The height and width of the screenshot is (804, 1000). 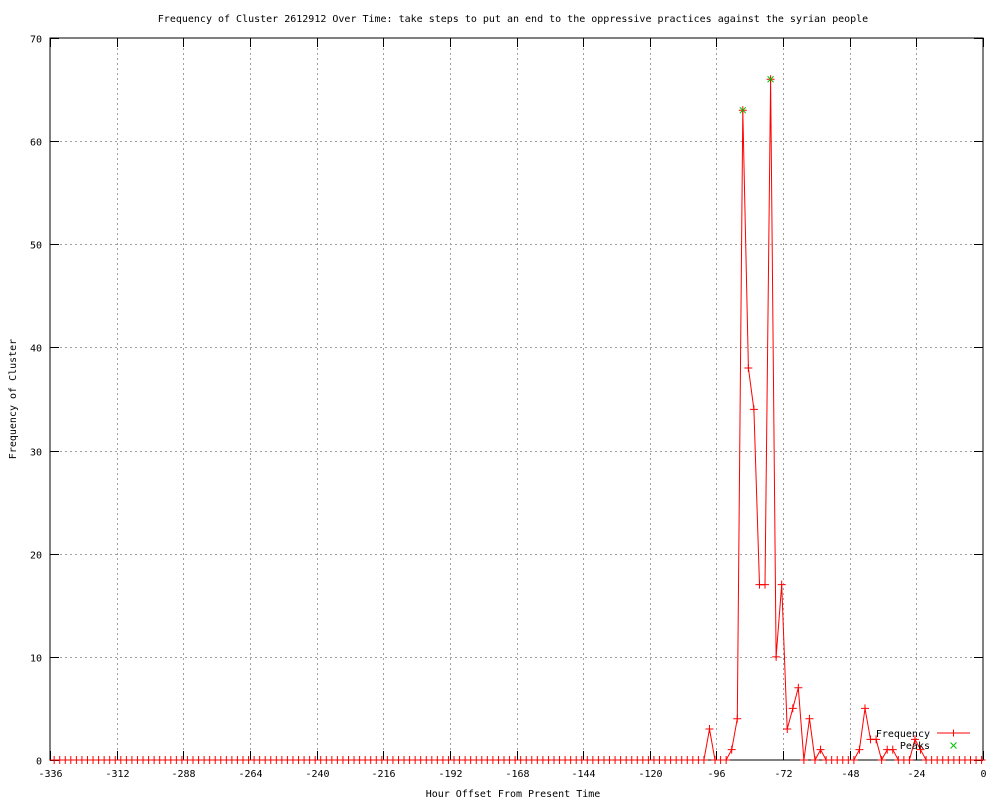 What do you see at coordinates (450, 774) in the screenshot?
I see `x-tick-label: -192` at bounding box center [450, 774].